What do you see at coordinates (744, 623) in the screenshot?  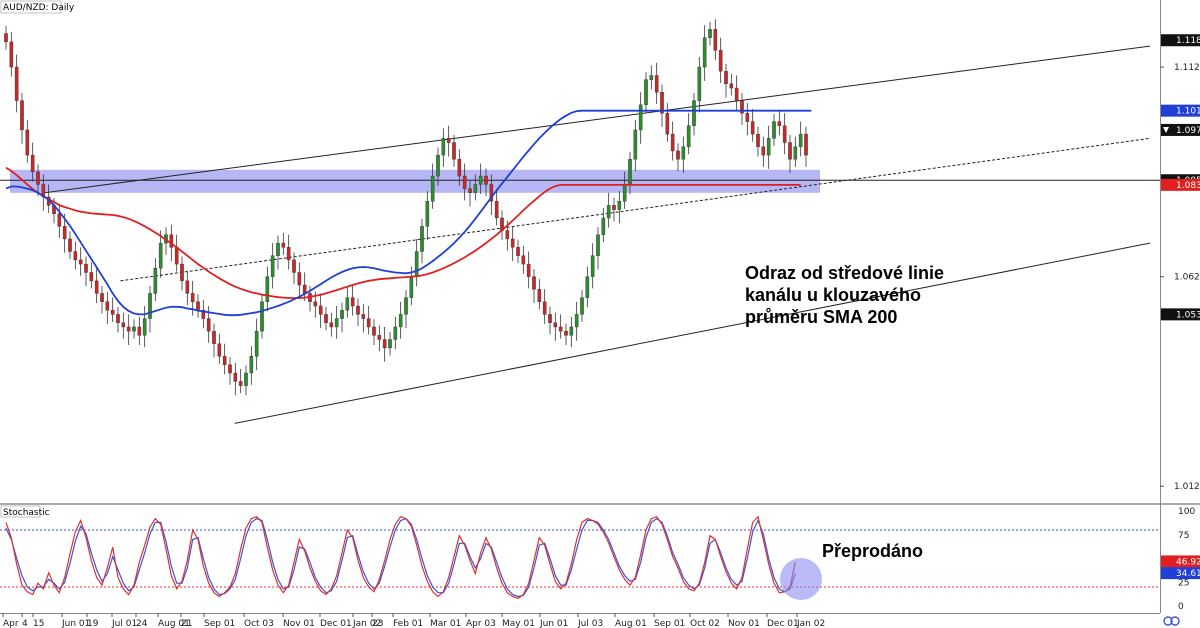 I see `x-tick-label: Nov 01` at bounding box center [744, 623].